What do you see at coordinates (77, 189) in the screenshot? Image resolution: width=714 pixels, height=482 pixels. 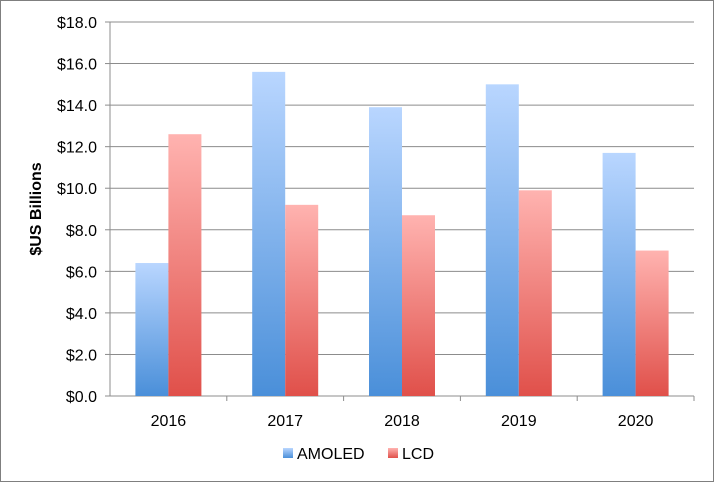 I see `y-tick-label: $10.0` at bounding box center [77, 189].